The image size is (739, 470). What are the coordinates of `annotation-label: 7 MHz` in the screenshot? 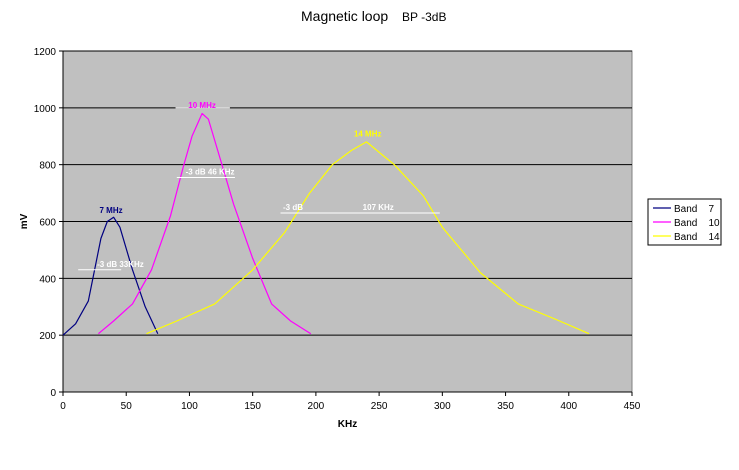 It's located at (110, 210).